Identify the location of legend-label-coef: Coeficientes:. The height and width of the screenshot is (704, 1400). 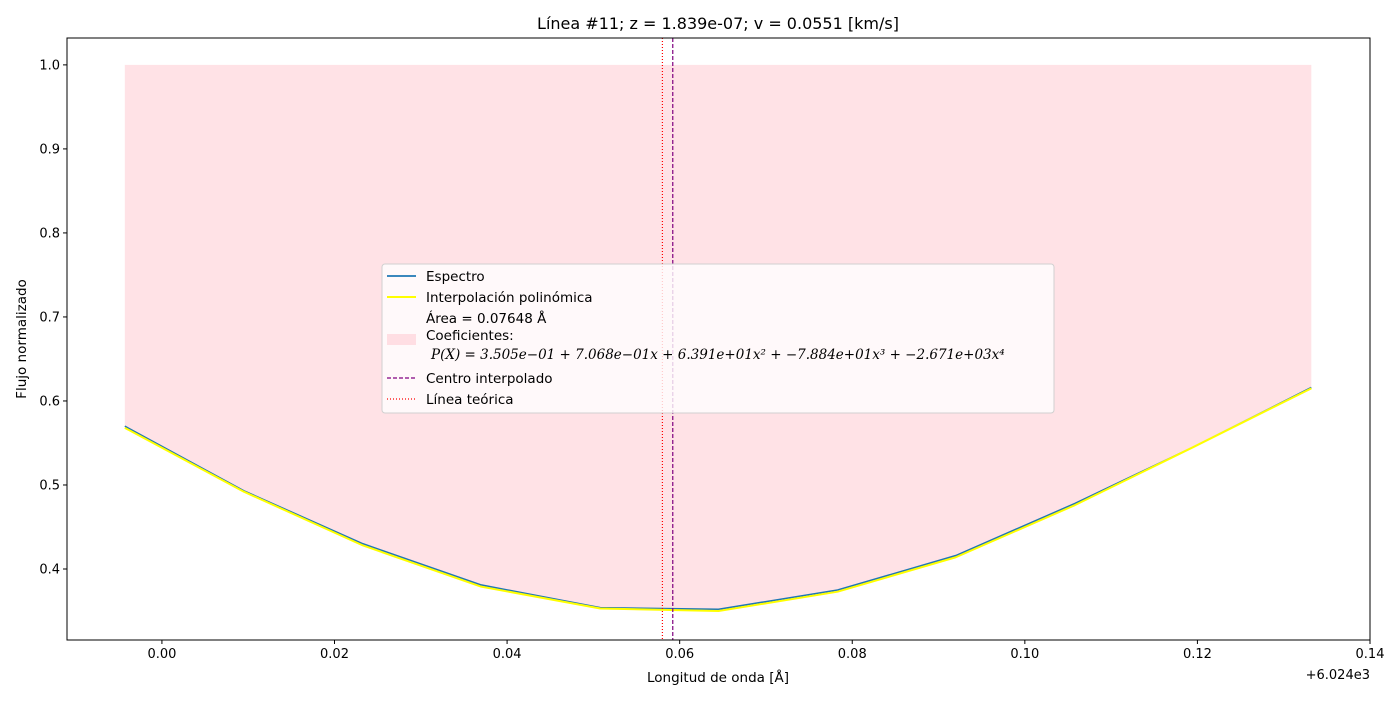
(470, 336).